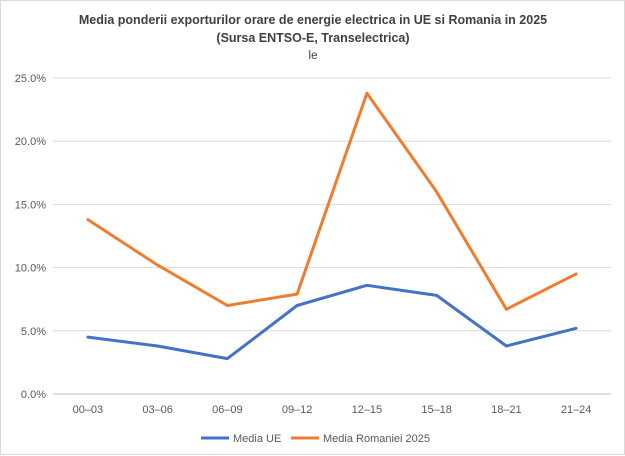 The image size is (625, 456). I want to click on y-tick-label: 5.0%, so click(33, 332).